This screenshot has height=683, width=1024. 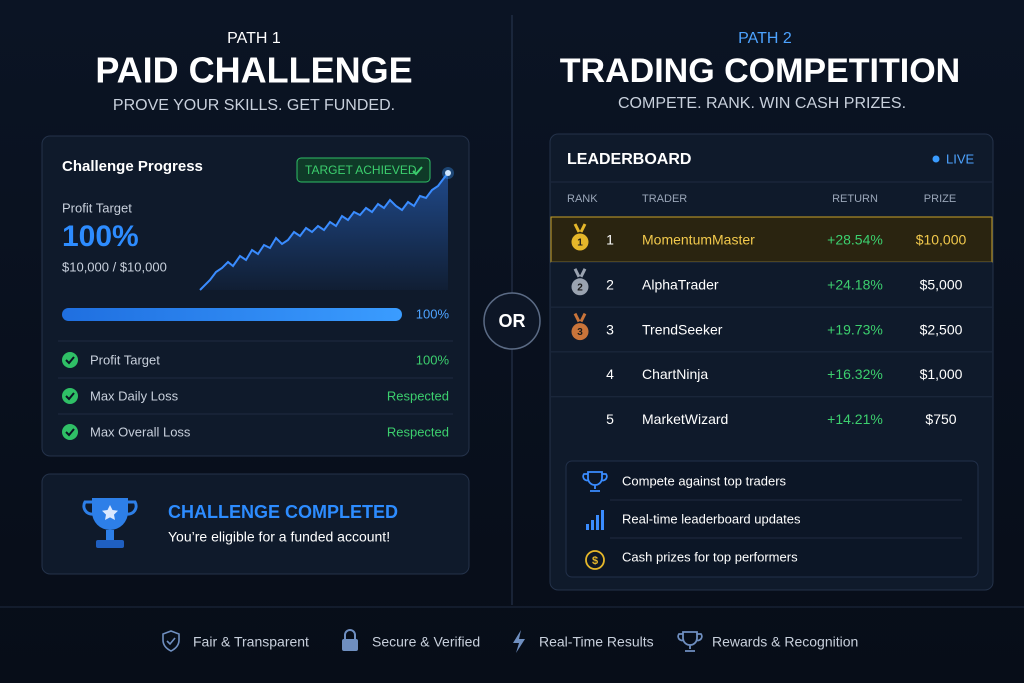 I want to click on live-label: LIVE, so click(x=960, y=158).